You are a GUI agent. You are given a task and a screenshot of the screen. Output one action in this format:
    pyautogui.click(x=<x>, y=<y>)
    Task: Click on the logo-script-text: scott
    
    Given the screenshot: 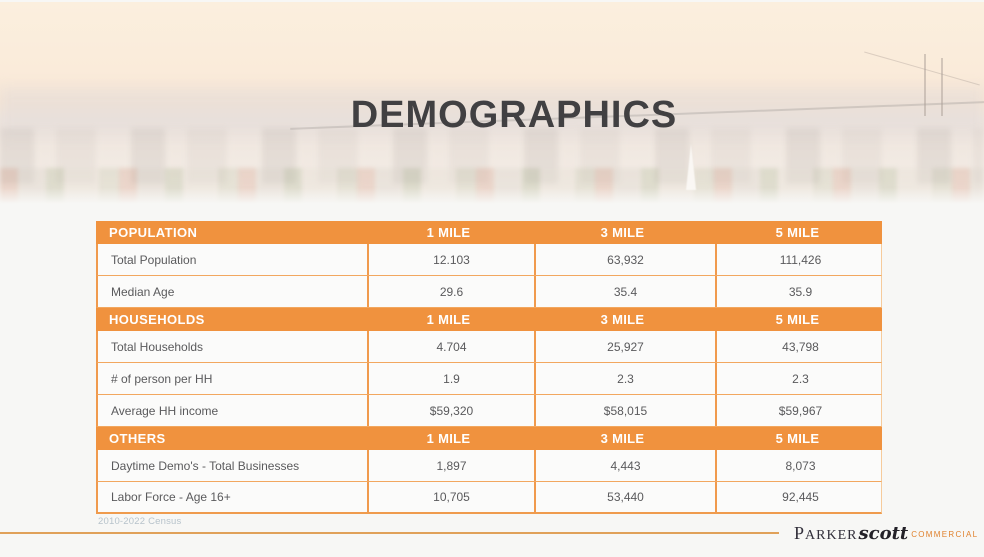 What is the action you would take?
    pyautogui.click(x=883, y=533)
    